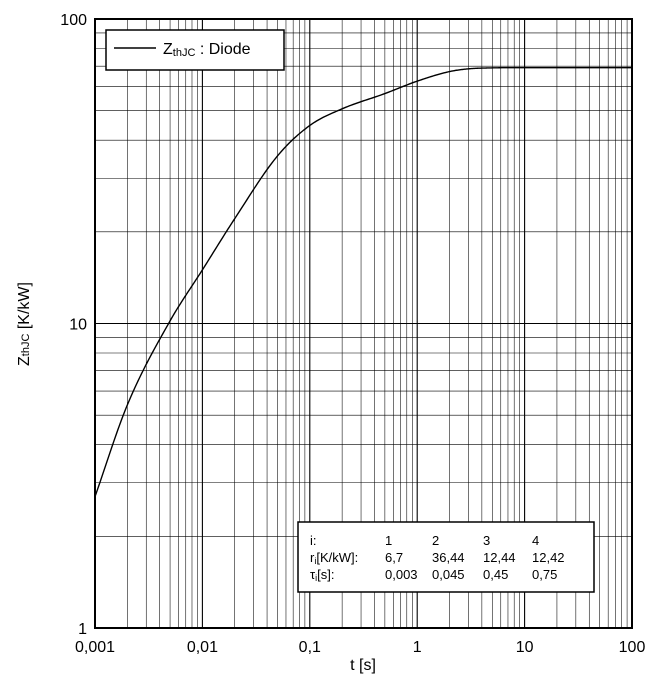  What do you see at coordinates (322, 575) in the screenshot?
I see `parameter-row-label: τi[s]:` at bounding box center [322, 575].